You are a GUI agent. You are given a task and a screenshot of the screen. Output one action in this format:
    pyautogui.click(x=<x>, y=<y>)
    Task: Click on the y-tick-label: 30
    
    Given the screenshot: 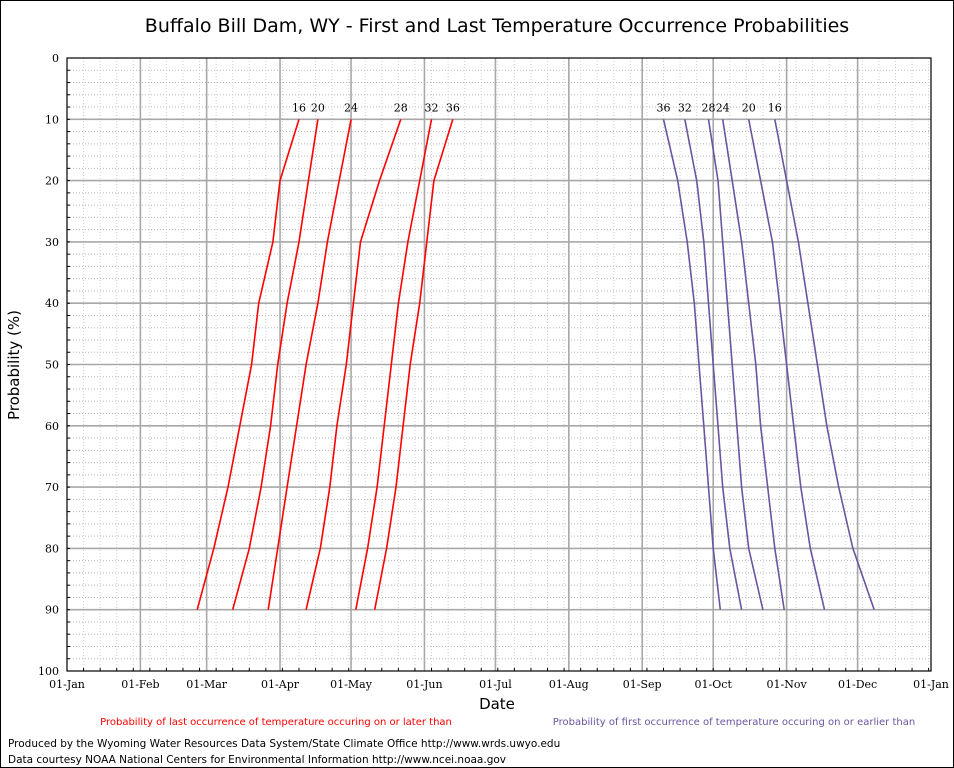 What is the action you would take?
    pyautogui.click(x=52, y=242)
    